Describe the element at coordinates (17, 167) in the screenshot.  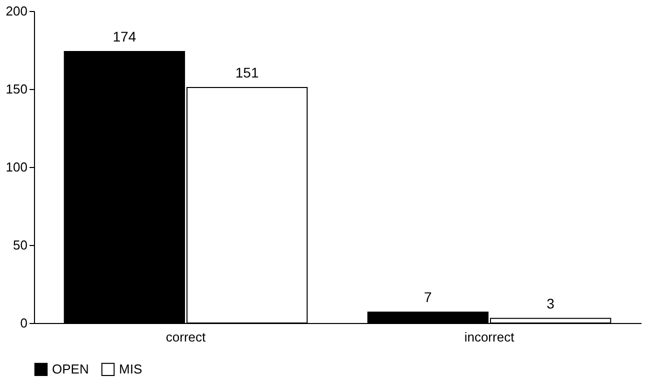
I see `y-tick-label: 100` at that location.